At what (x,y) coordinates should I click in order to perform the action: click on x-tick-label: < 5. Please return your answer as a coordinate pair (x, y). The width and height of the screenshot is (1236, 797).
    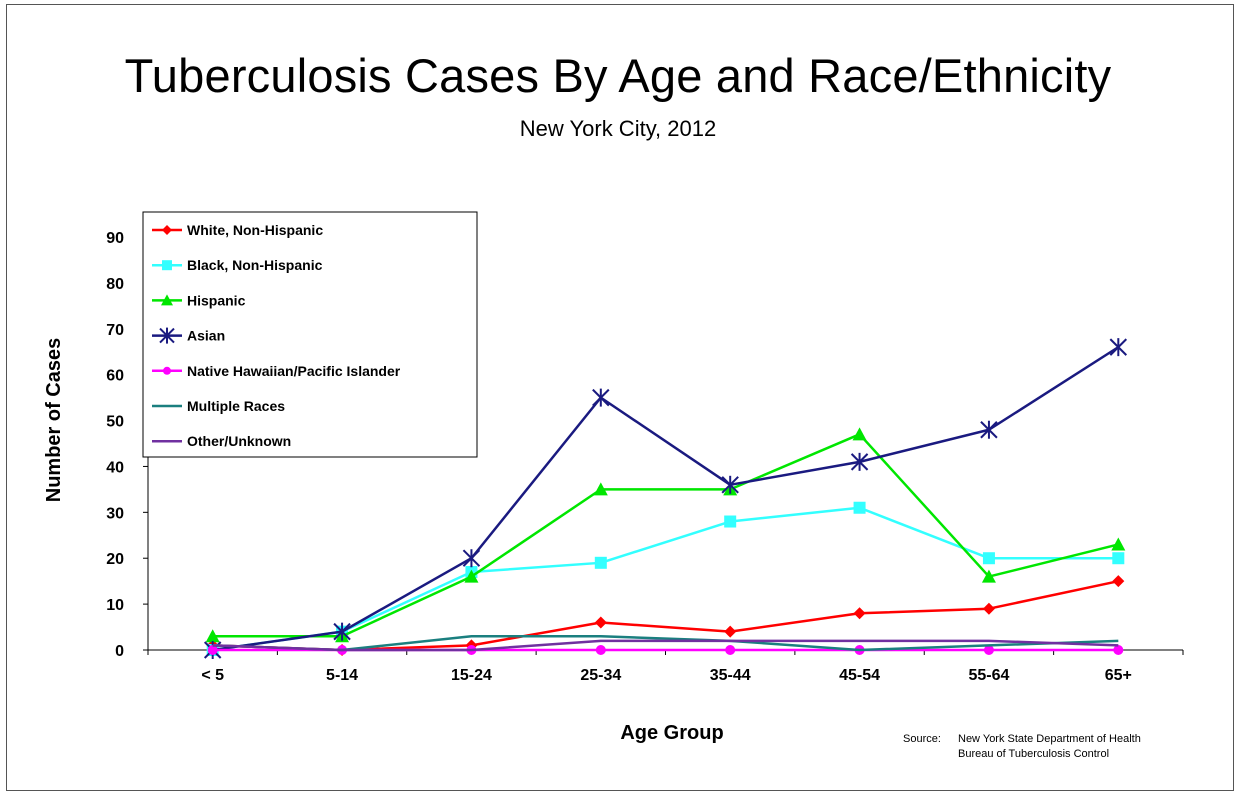
    Looking at the image, I should click on (212, 675).